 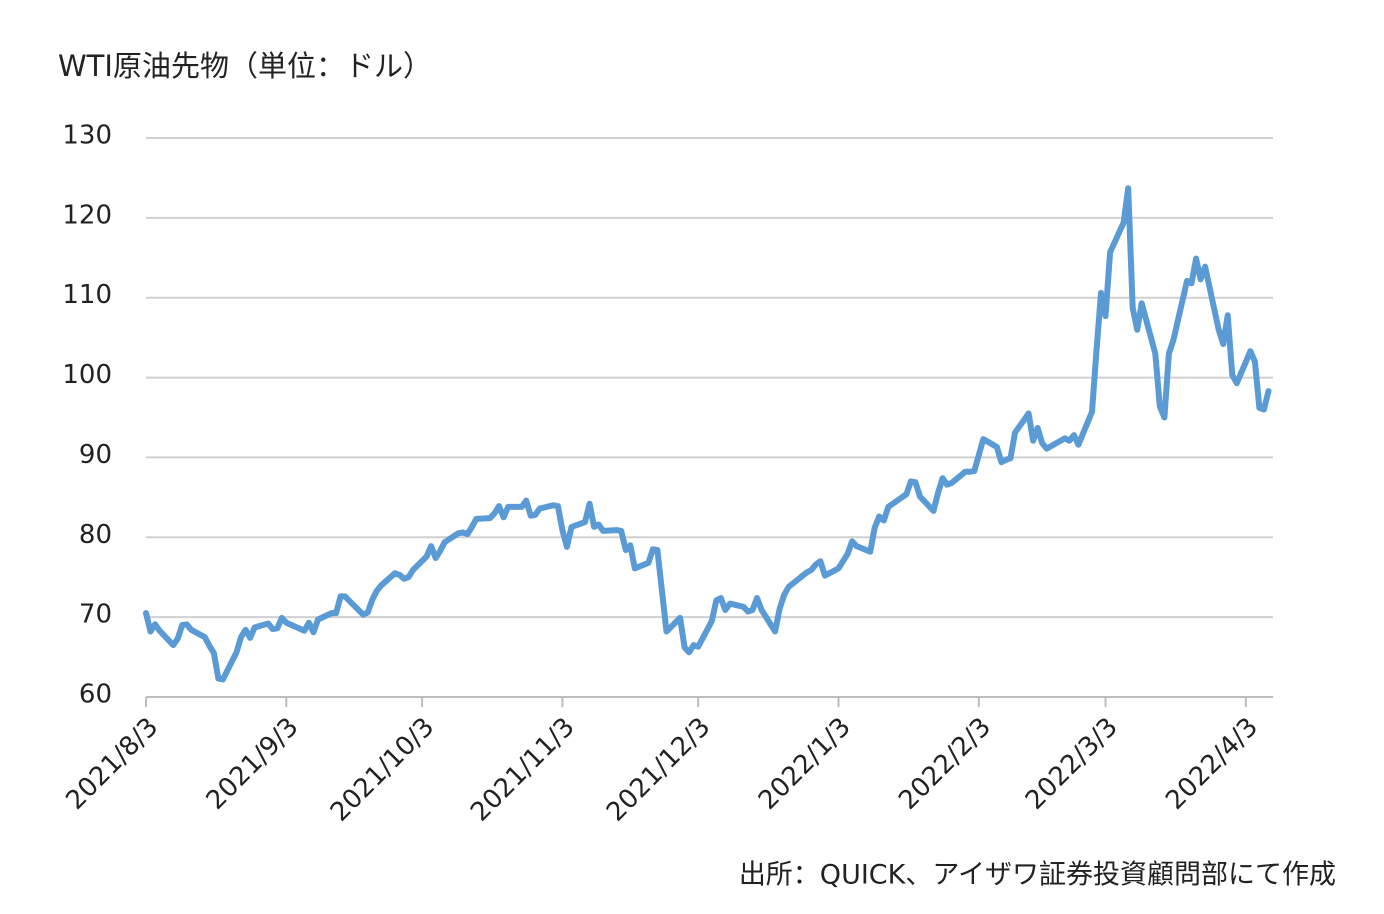 What do you see at coordinates (87, 215) in the screenshot?
I see `y-tick-label: 120` at bounding box center [87, 215].